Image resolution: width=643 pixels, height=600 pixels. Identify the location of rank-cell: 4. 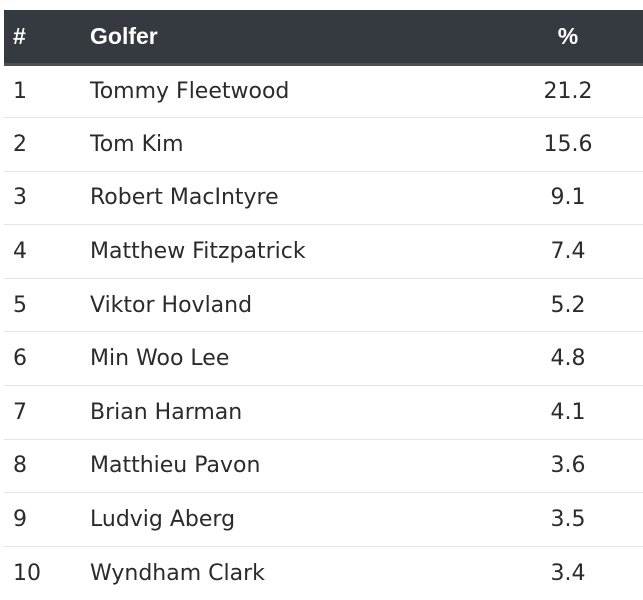
(20, 252).